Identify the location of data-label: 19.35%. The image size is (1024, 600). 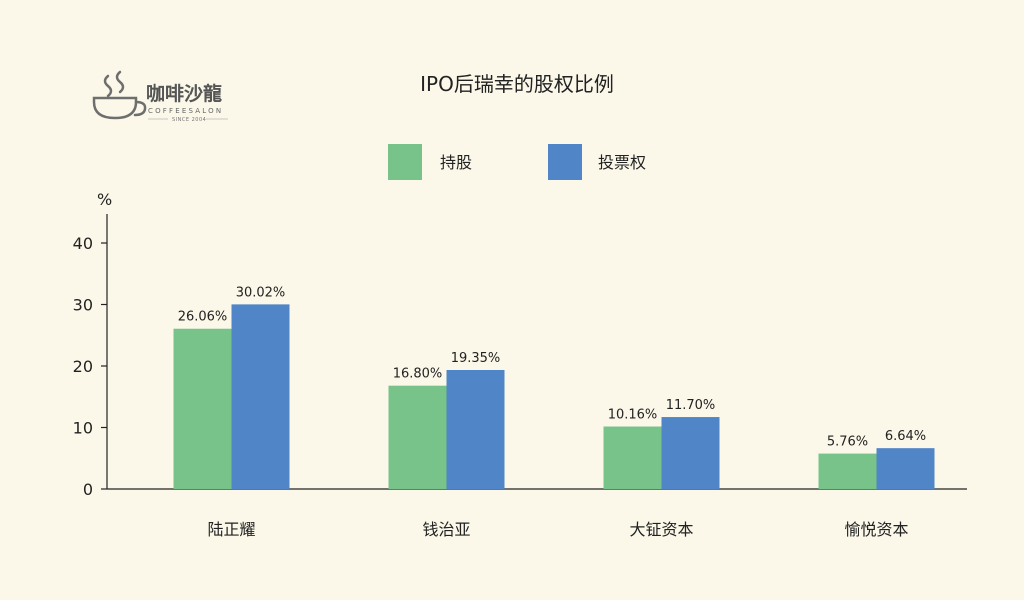
(476, 358).